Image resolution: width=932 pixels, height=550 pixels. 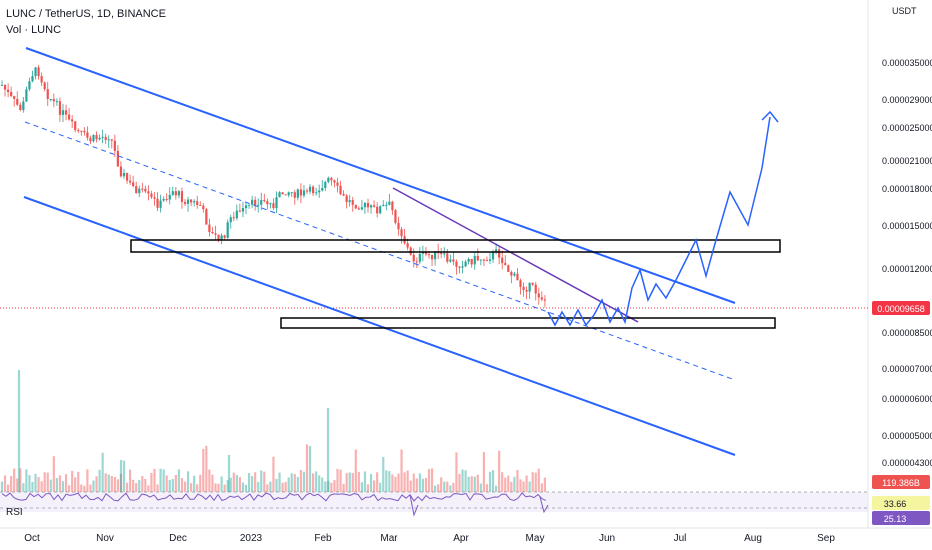 What do you see at coordinates (105, 538) in the screenshot?
I see `time-tick-label: Nov` at bounding box center [105, 538].